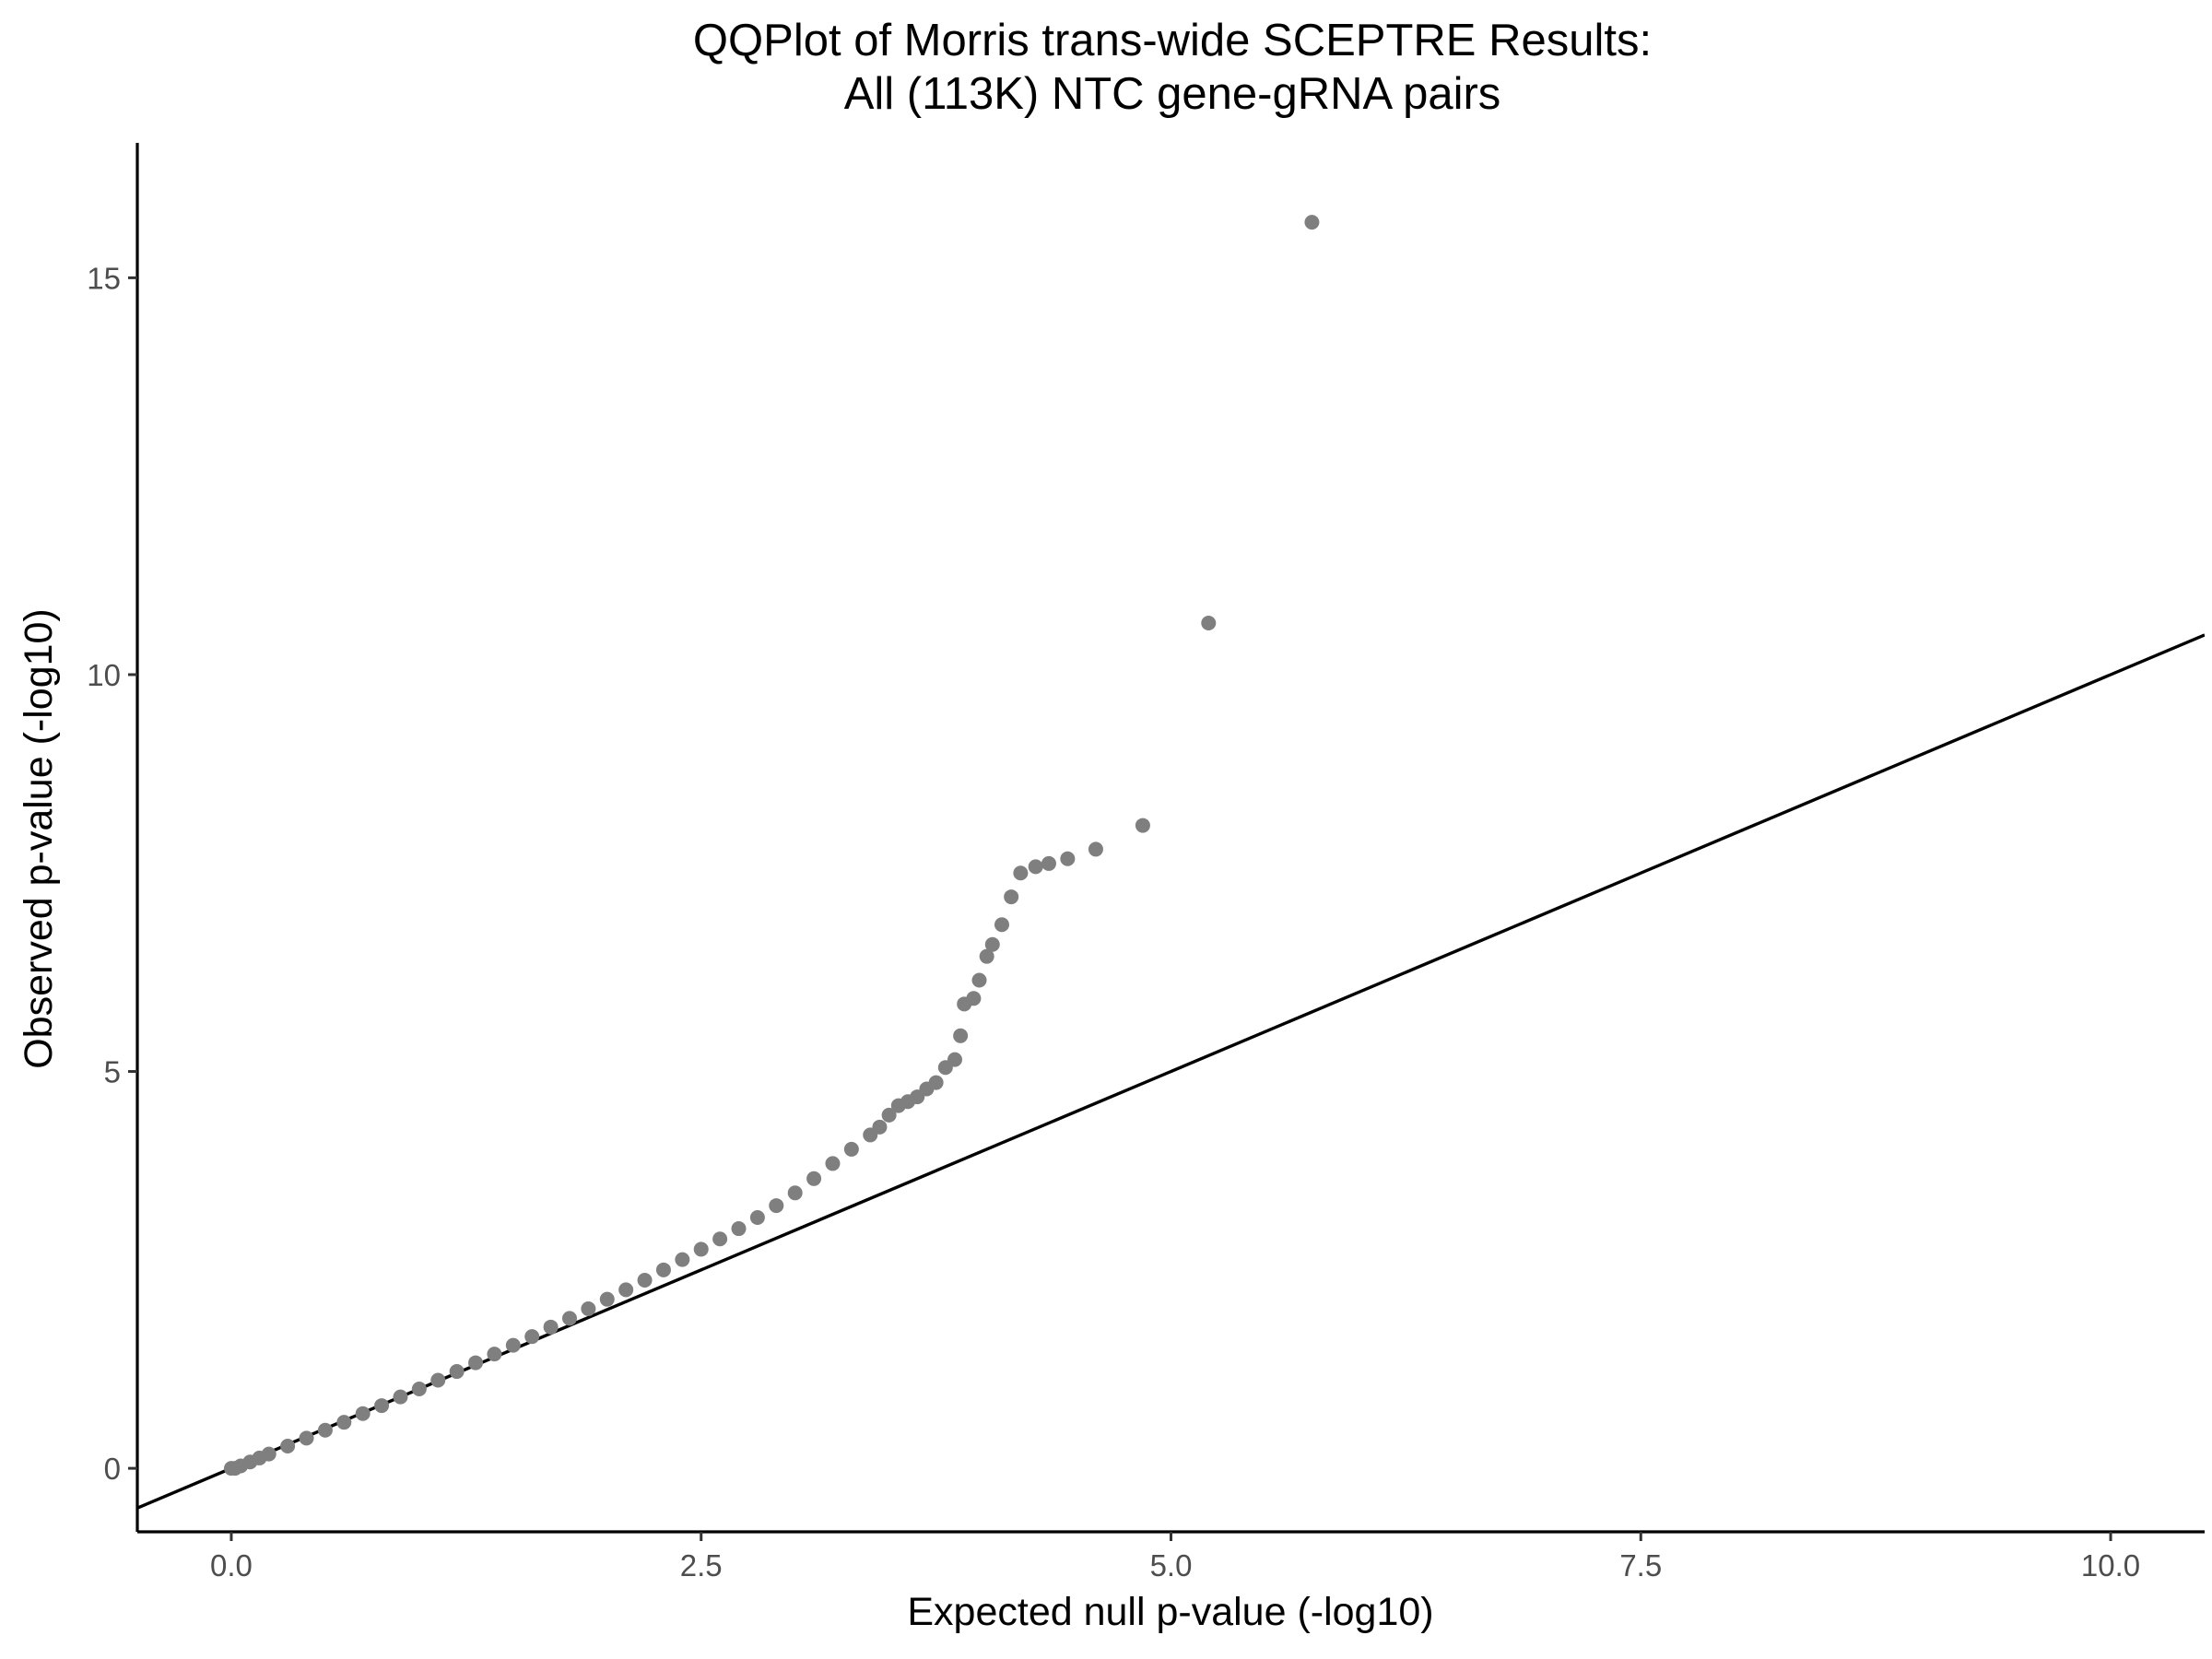 The width and height of the screenshot is (2212, 1659). I want to click on y-tick-label: 10, so click(104, 675).